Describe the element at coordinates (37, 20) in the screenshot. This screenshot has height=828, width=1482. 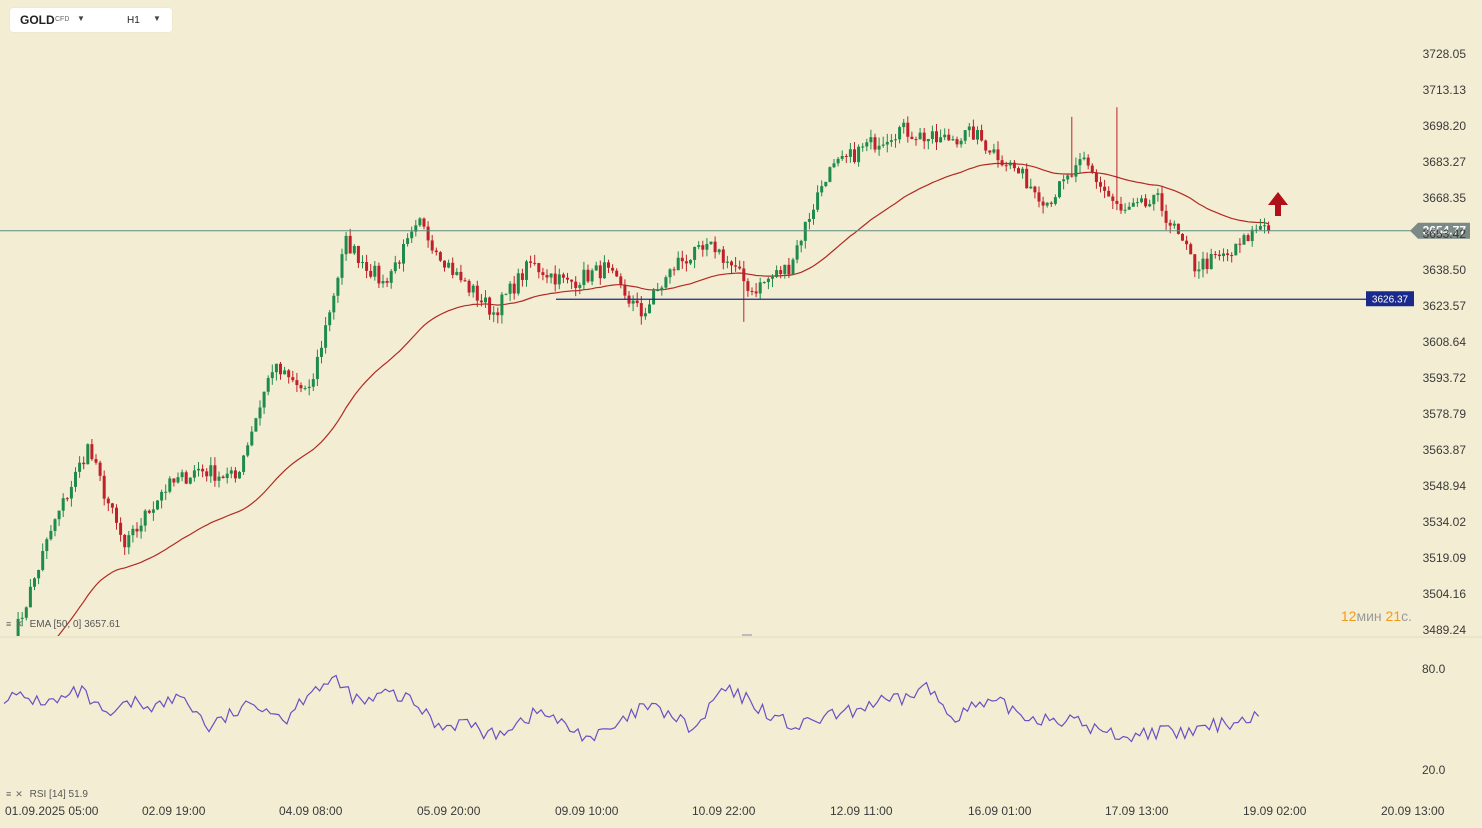
I see `symbol-name: GOLD` at that location.